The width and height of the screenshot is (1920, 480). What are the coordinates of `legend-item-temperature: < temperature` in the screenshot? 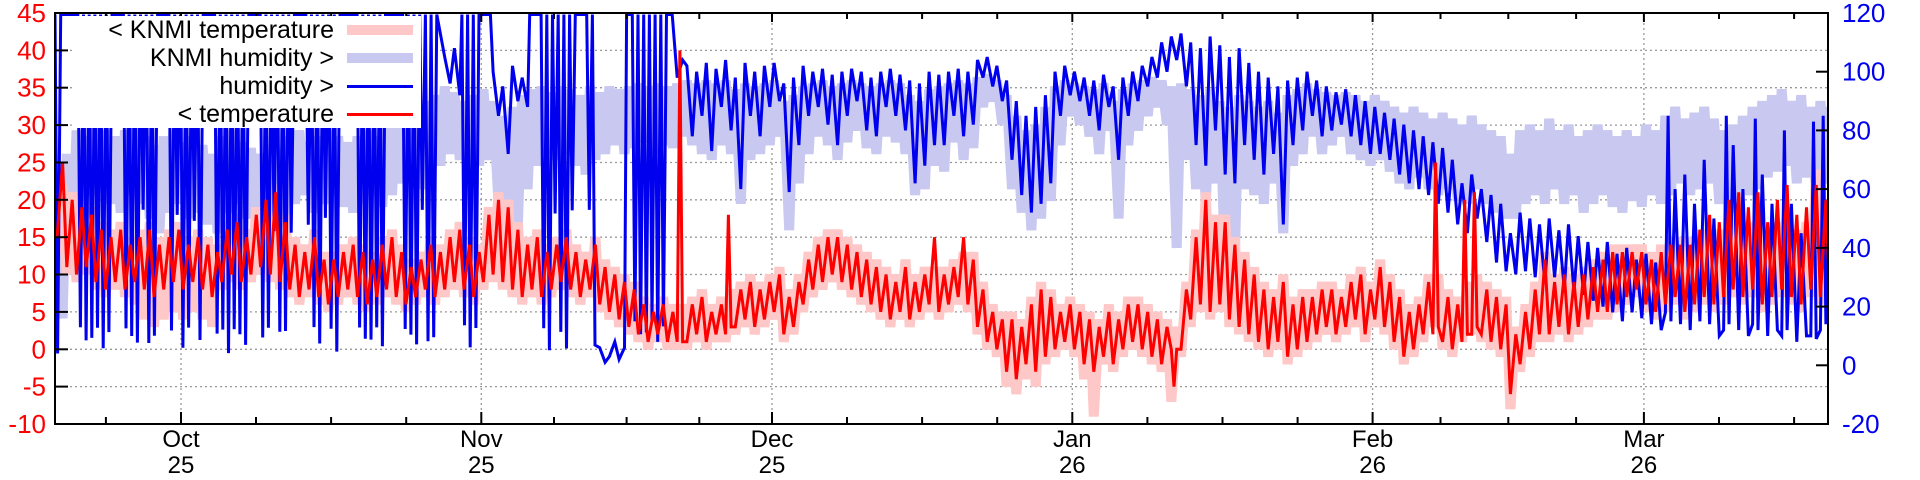 It's located at (248, 114).